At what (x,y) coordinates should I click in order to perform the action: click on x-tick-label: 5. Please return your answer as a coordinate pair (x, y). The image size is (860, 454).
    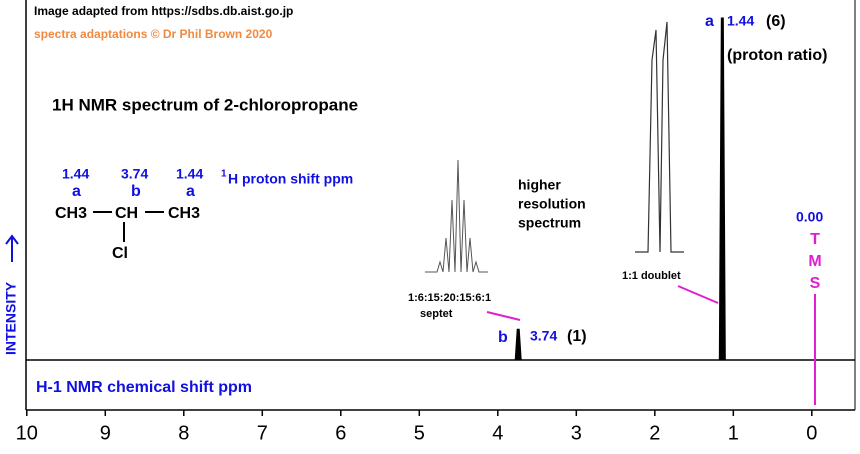
    Looking at the image, I should click on (419, 433).